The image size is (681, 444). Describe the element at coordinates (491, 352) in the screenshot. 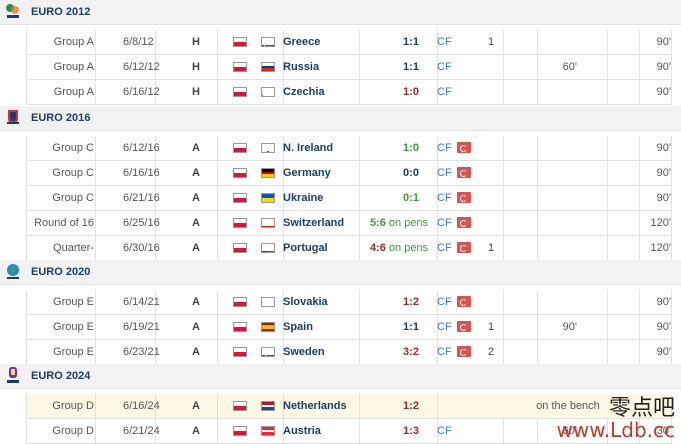

I see `goals-cell: 2` at that location.